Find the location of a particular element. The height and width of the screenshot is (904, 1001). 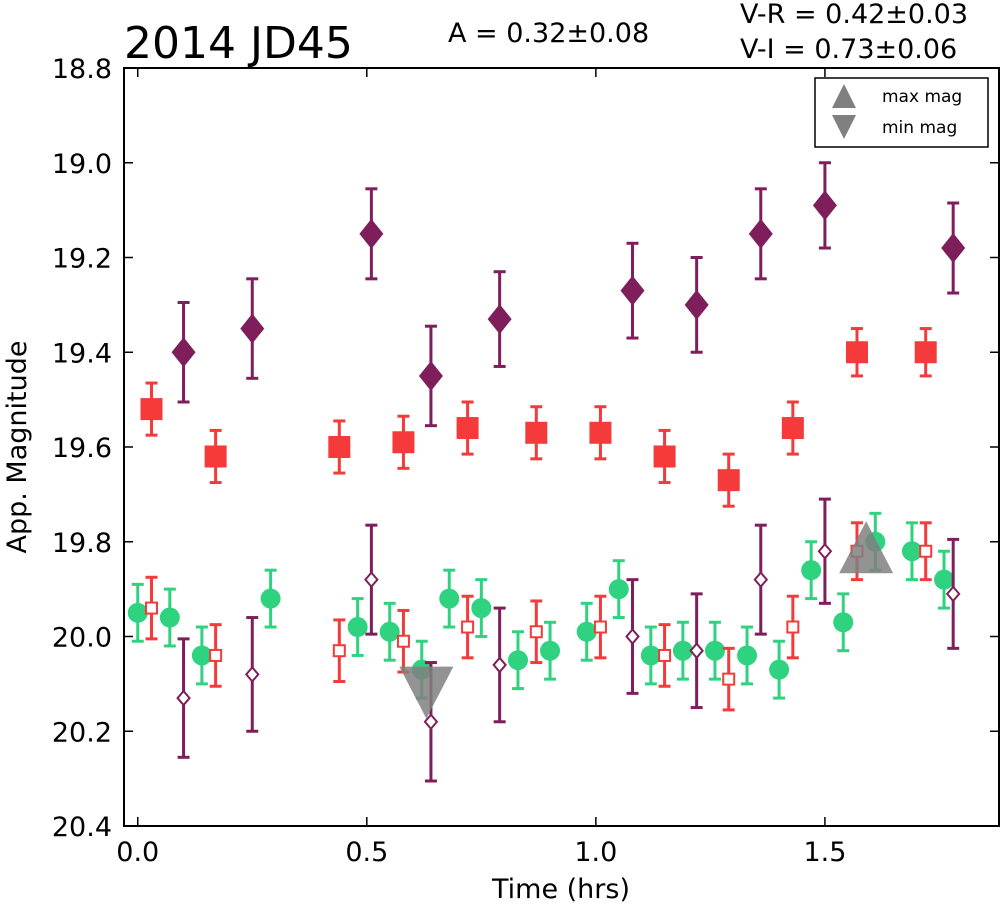

amplitude-annotation: A = 0.32±0.08 is located at coordinates (548, 33).